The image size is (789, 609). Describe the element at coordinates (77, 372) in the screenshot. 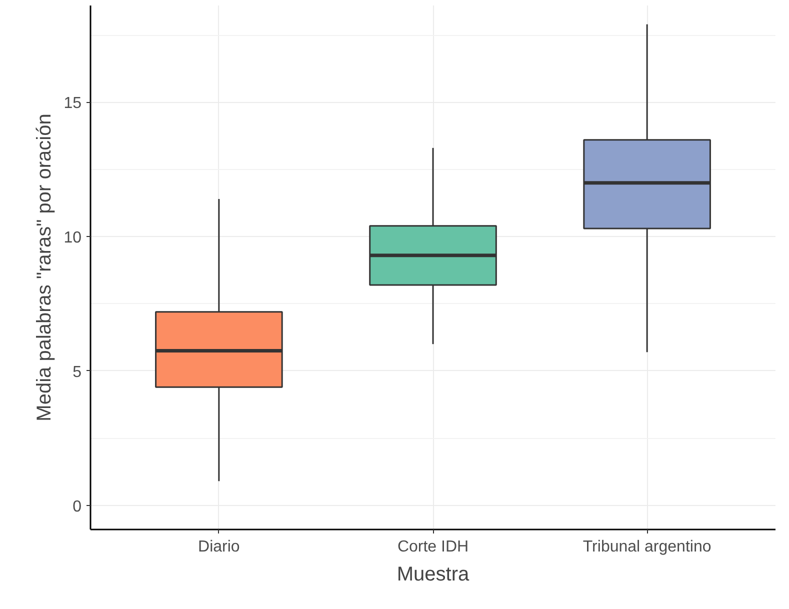

I see `y-tick-label: 5` at that location.